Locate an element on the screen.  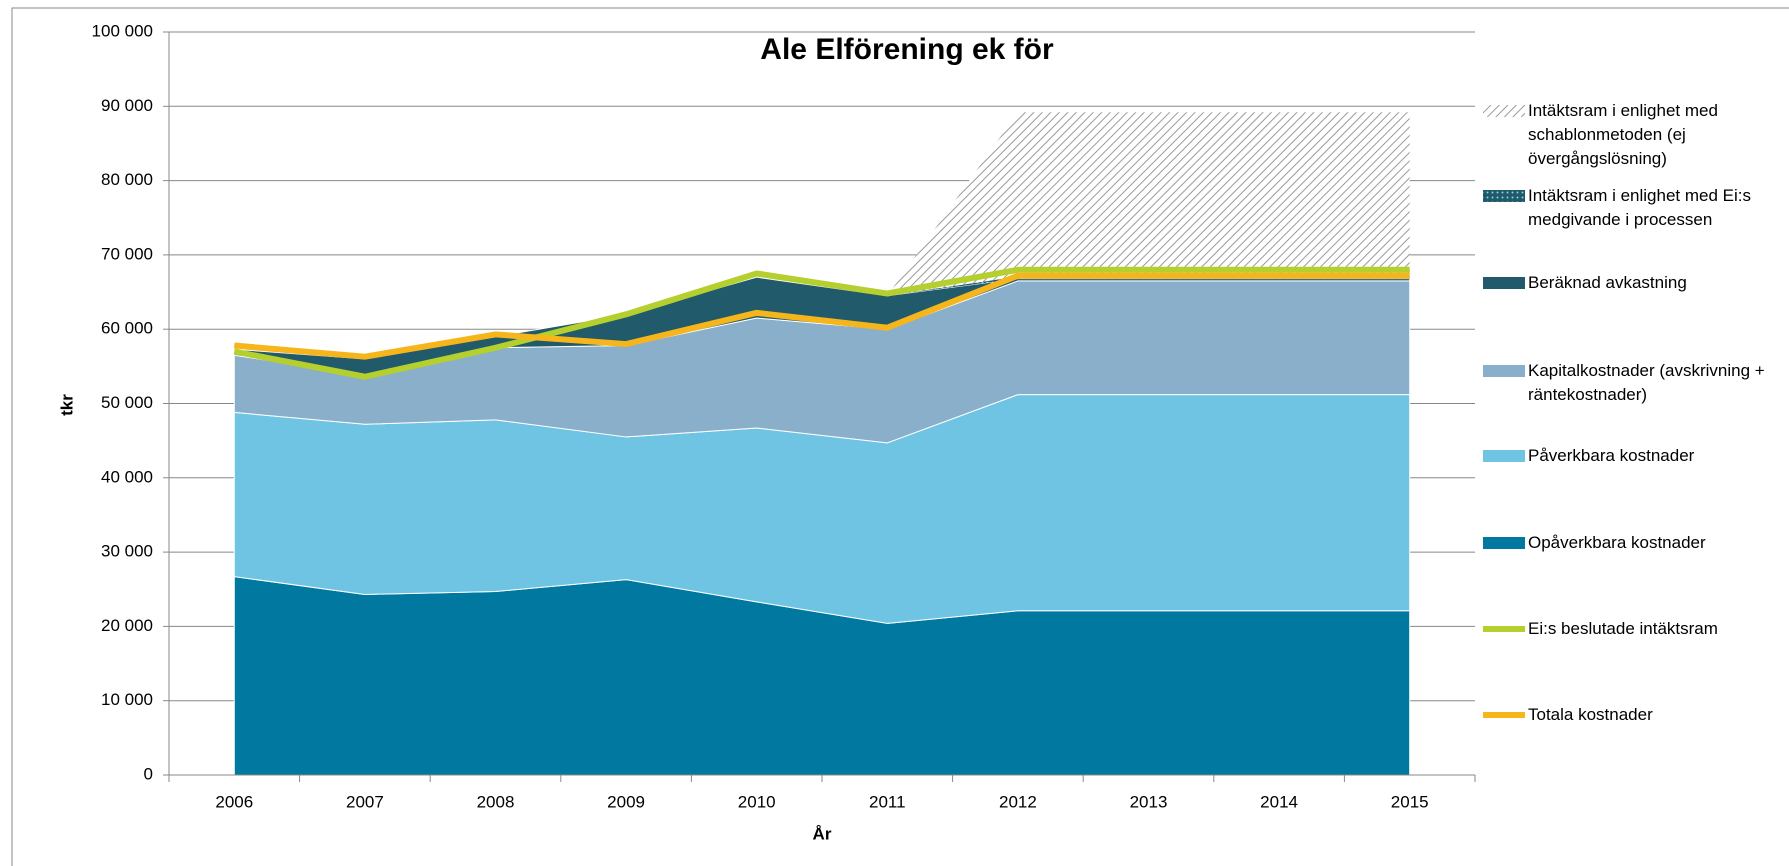
legend-label: Påverkbara kostnader is located at coordinates (1611, 455).